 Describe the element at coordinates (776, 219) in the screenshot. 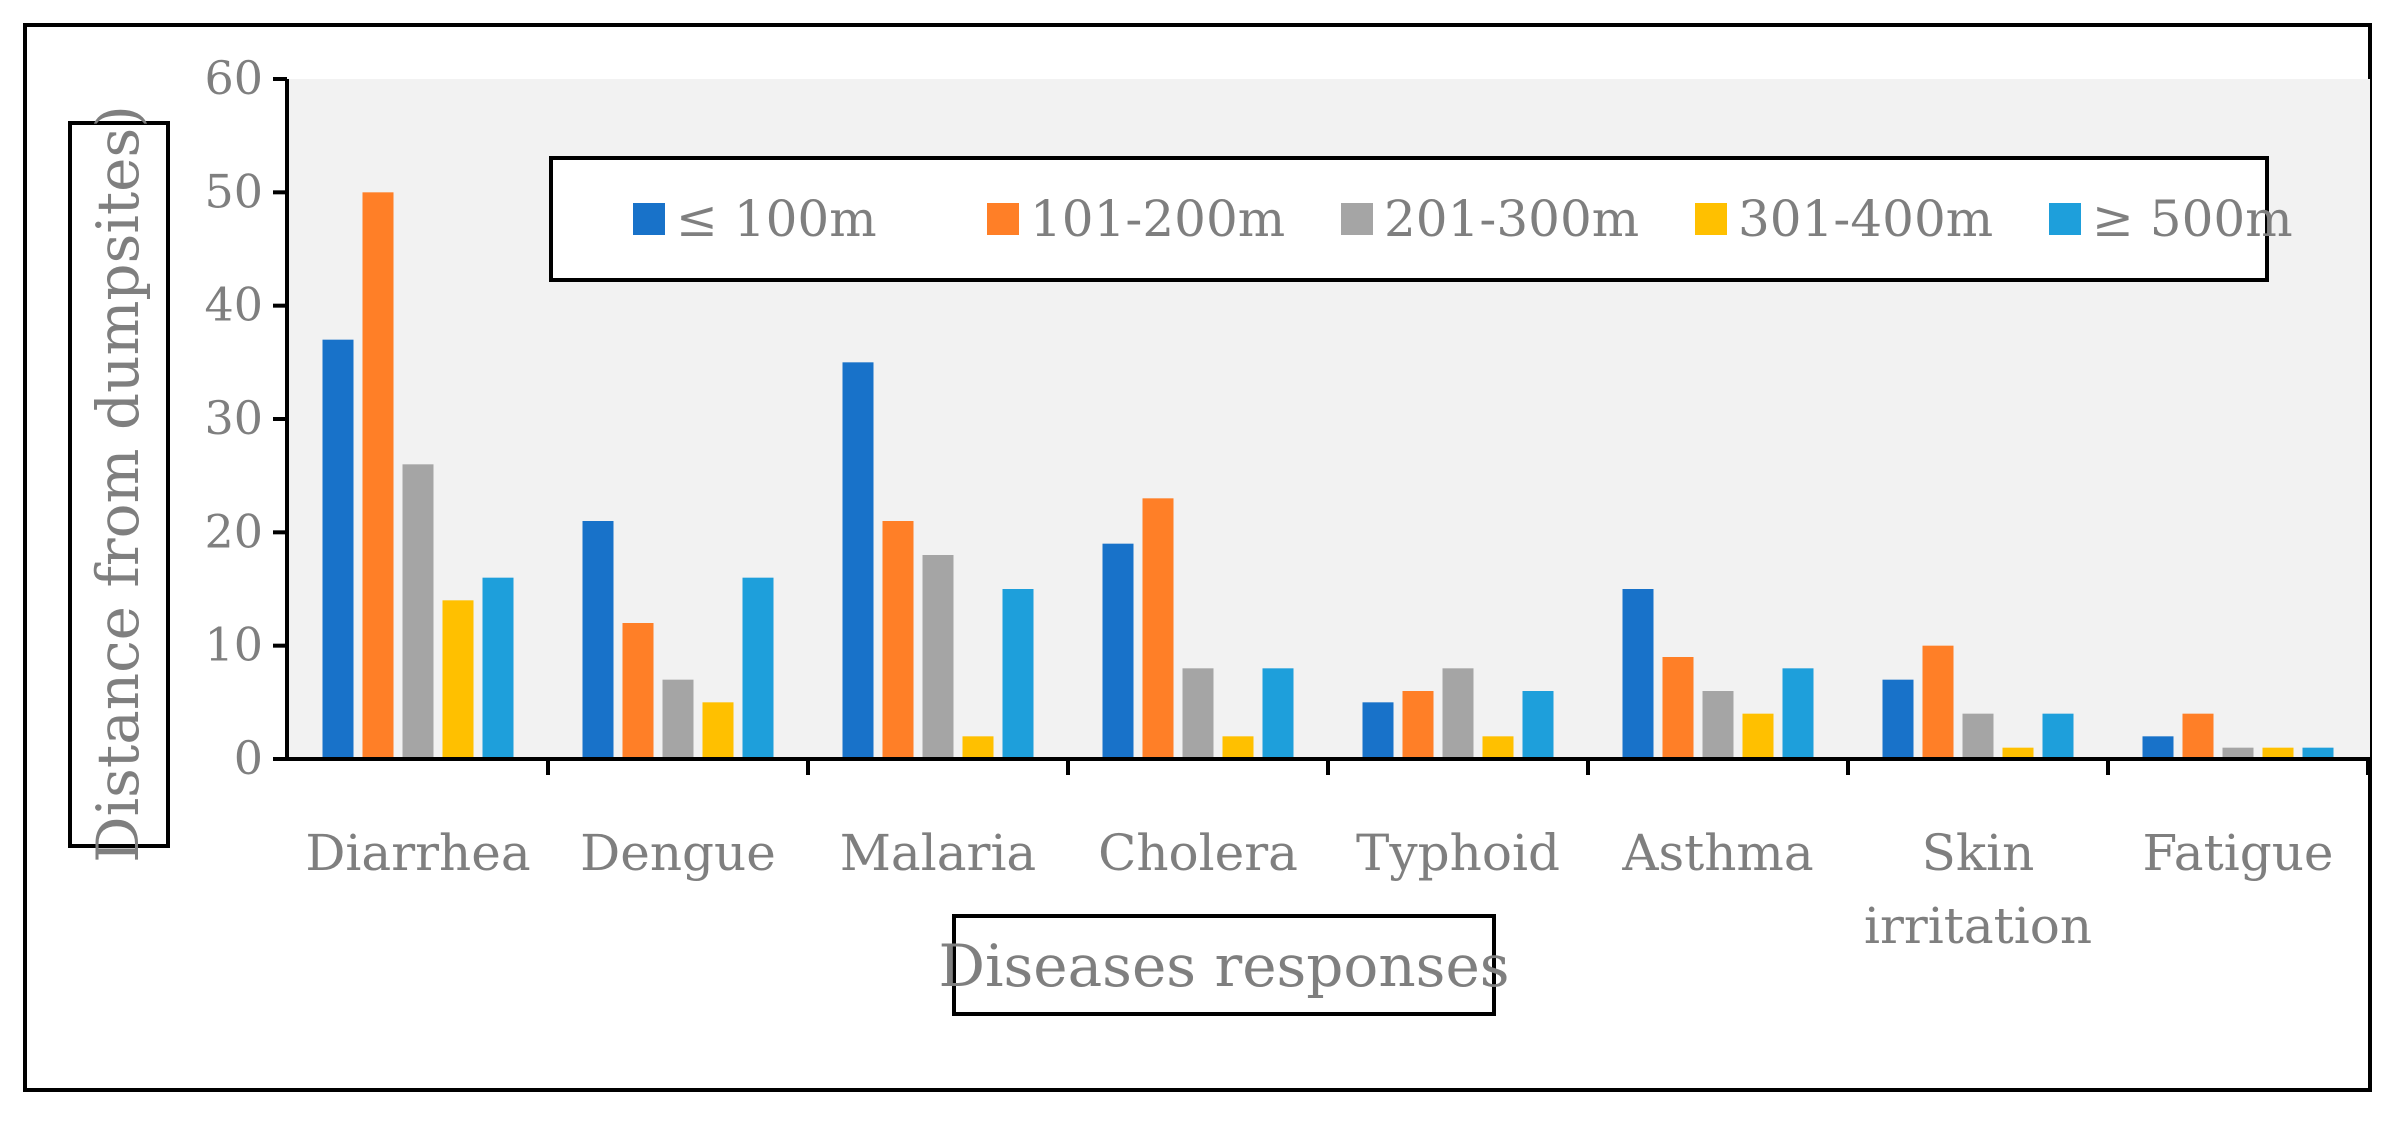

I see `legend-label-1: ≤ 100m` at that location.